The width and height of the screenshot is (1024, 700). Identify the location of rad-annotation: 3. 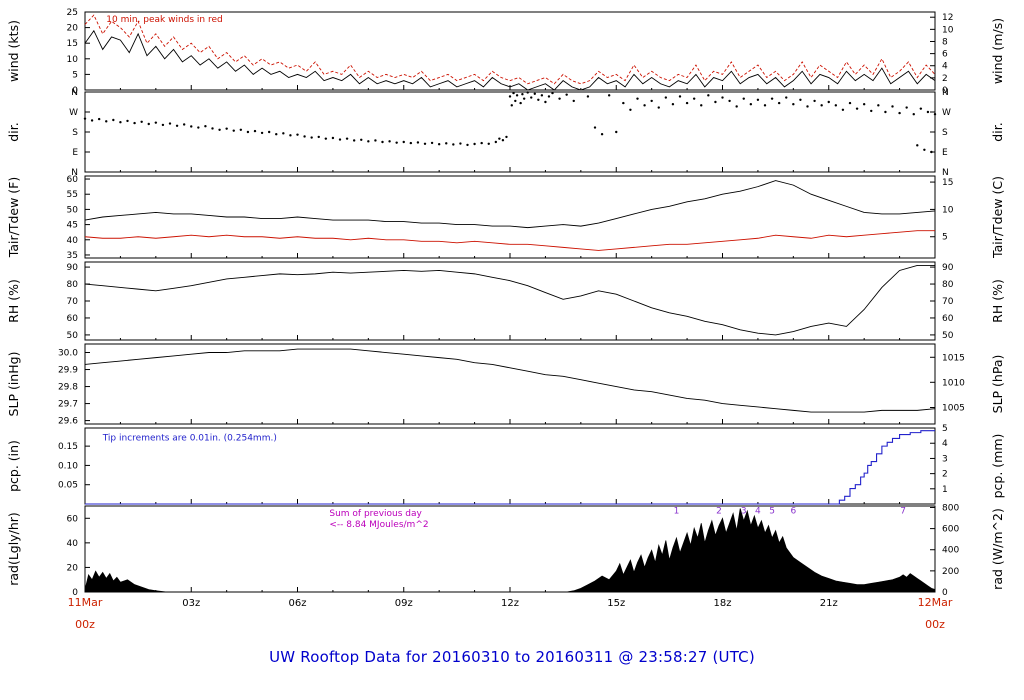
(744, 511).